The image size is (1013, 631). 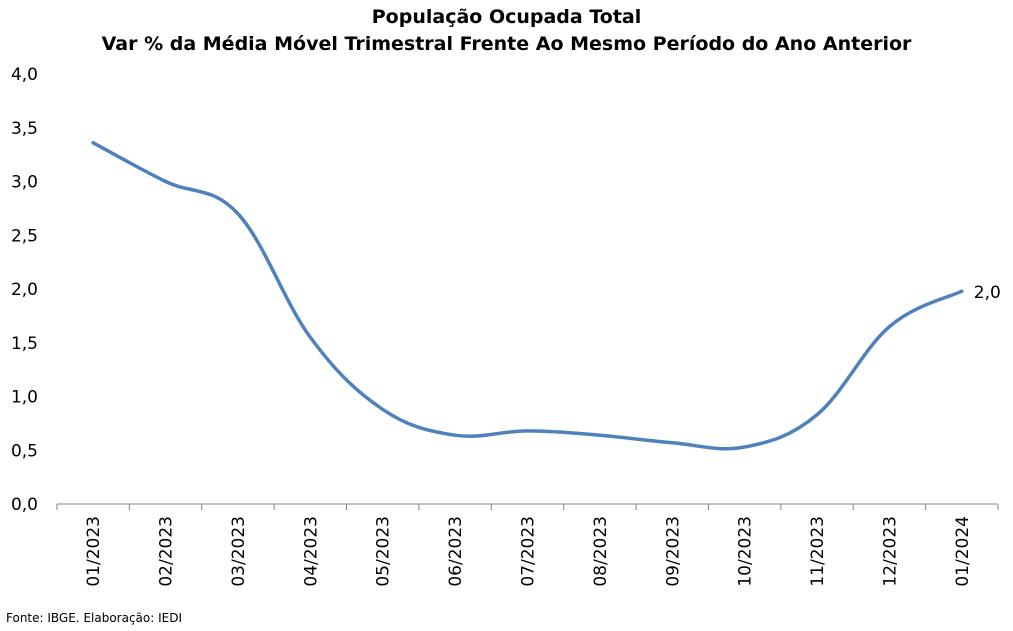 I want to click on x-tick-label: 01/2024, so click(x=963, y=551).